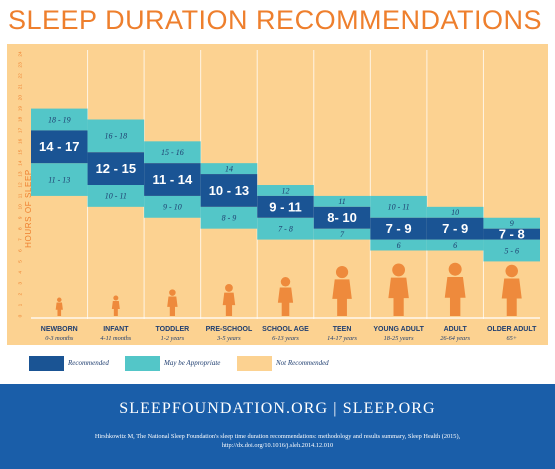 The height and width of the screenshot is (469, 555). What do you see at coordinates (88, 363) in the screenshot?
I see `legend-label-recommended: Recommended` at bounding box center [88, 363].